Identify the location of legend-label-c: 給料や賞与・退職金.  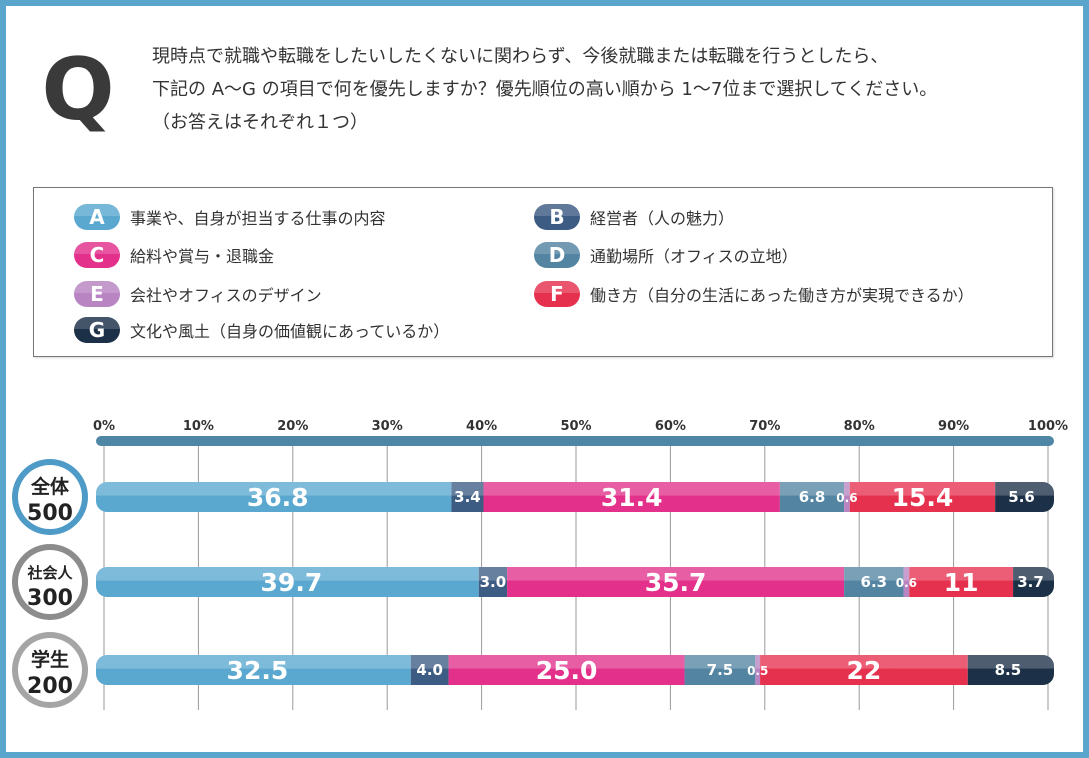
(202, 256).